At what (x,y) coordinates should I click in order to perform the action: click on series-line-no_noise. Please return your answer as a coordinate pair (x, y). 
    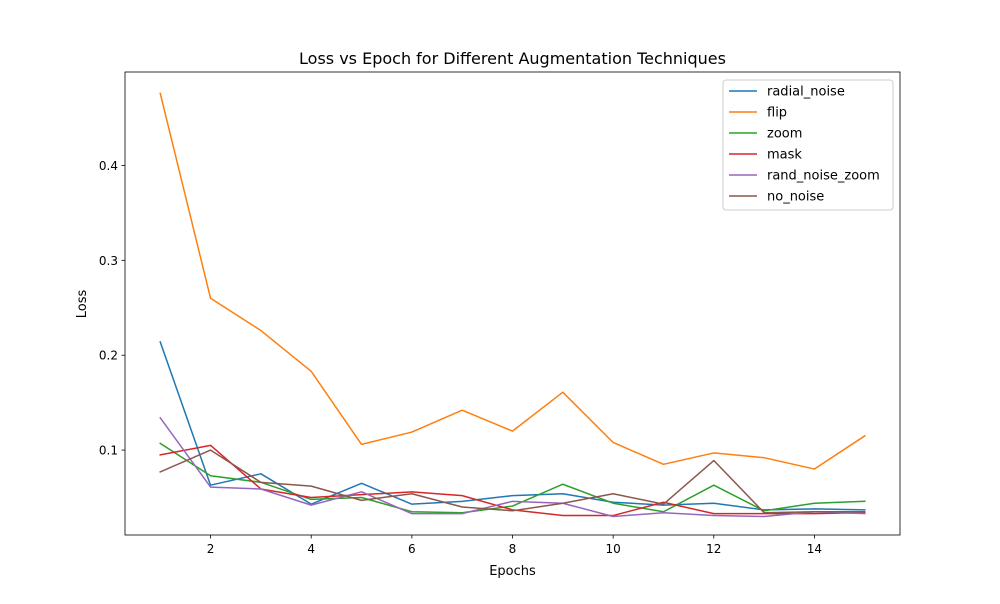
    Looking at the image, I should click on (512, 481).